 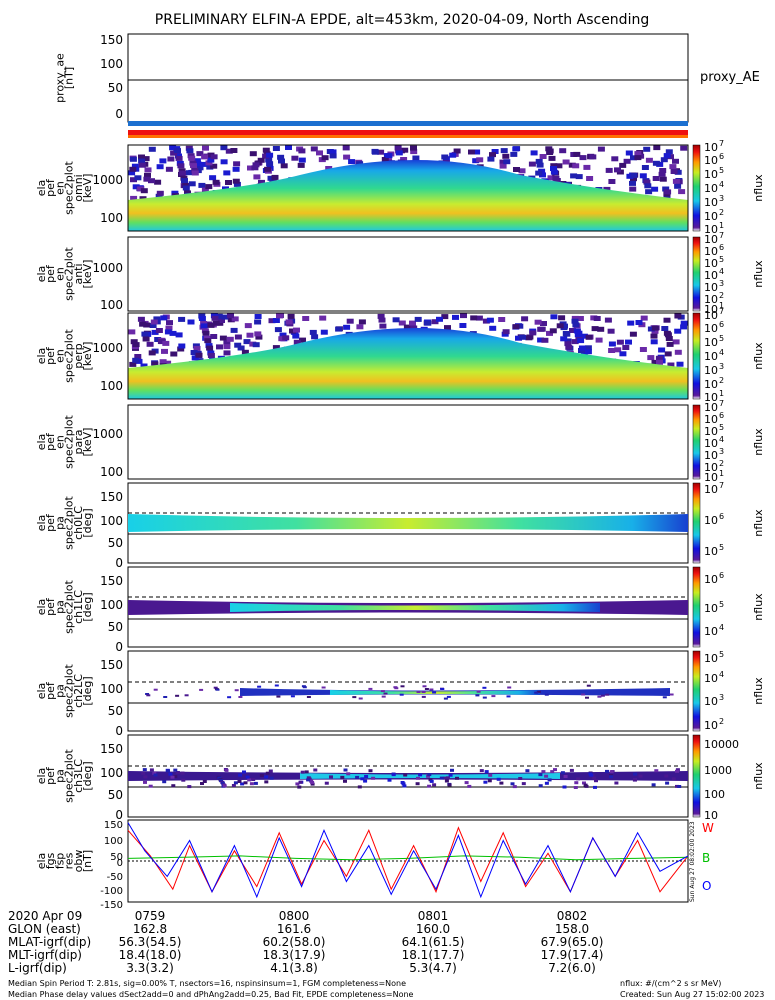 What do you see at coordinates (721, 212) in the screenshot?
I see `colorbar-exp-1-5: 2` at bounding box center [721, 212].